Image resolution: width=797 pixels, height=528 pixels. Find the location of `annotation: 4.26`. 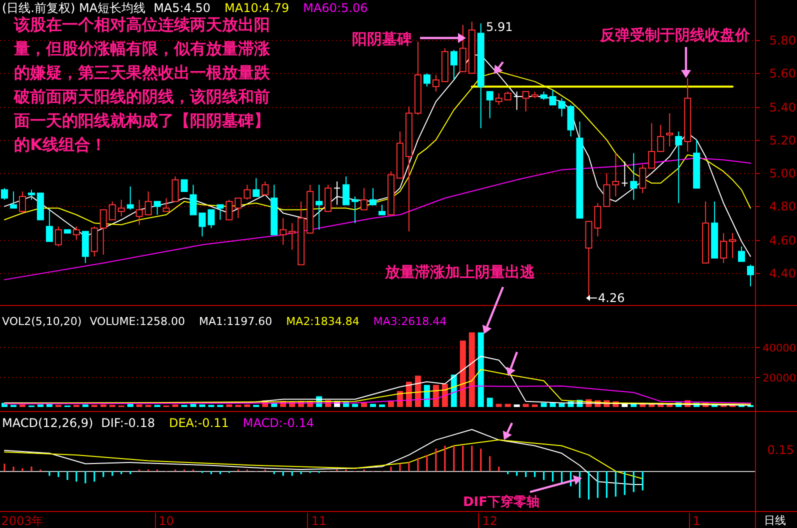

annotation: 4.26 is located at coordinates (611, 298).